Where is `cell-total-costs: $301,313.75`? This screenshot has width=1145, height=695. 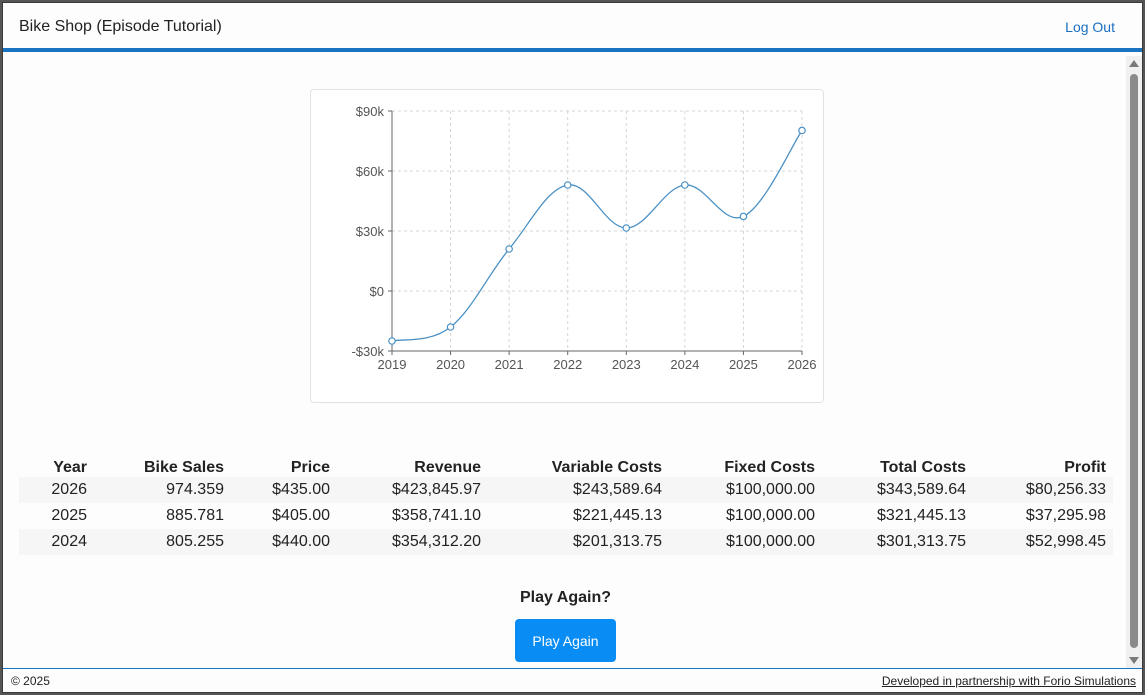 cell-total-costs: $301,313.75 is located at coordinates (897, 542).